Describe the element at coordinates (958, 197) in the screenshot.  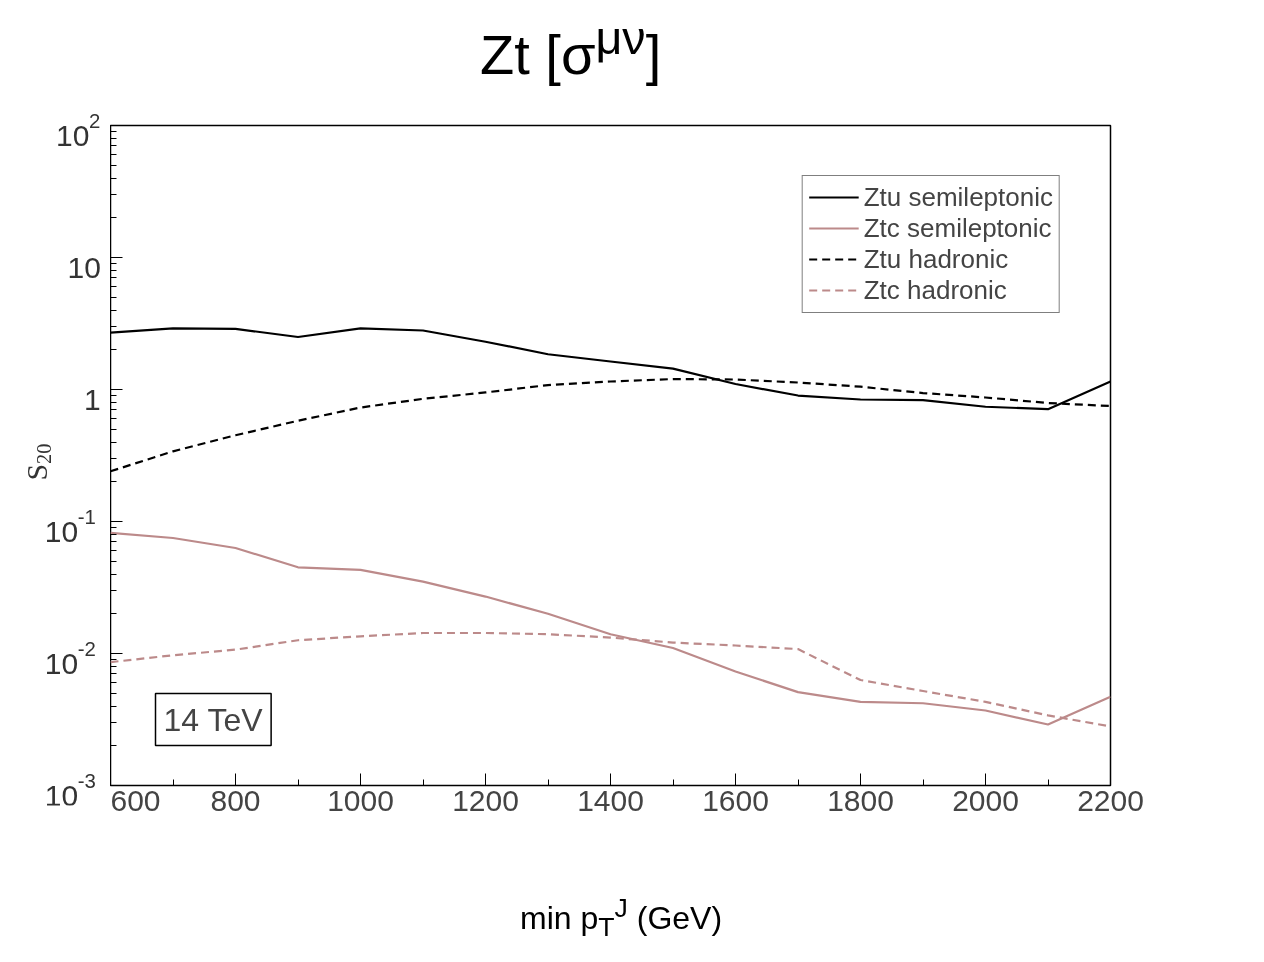
I see `legend-label: Ztu semileptonic` at that location.